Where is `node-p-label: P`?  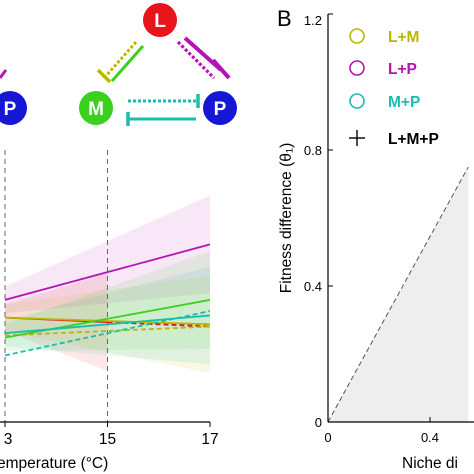 node-p-label: P is located at coordinates (220, 109).